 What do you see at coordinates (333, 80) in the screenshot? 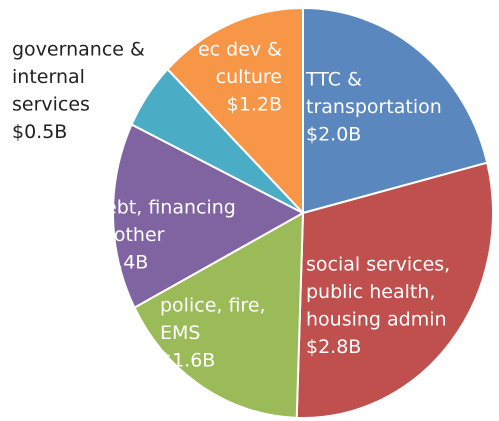
I see `slice-label: TTC &` at bounding box center [333, 80].